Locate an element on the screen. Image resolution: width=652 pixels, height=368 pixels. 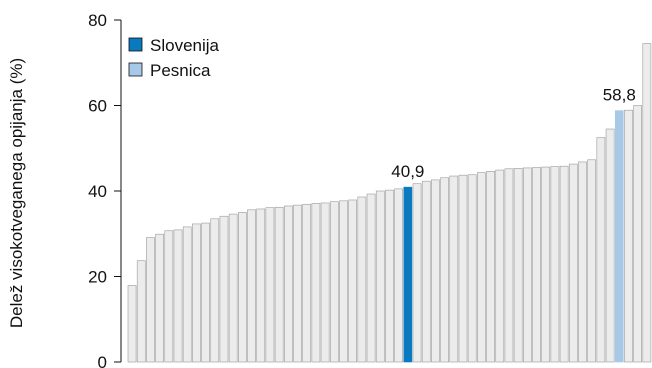
data-label: 40,9 is located at coordinates (407, 171).